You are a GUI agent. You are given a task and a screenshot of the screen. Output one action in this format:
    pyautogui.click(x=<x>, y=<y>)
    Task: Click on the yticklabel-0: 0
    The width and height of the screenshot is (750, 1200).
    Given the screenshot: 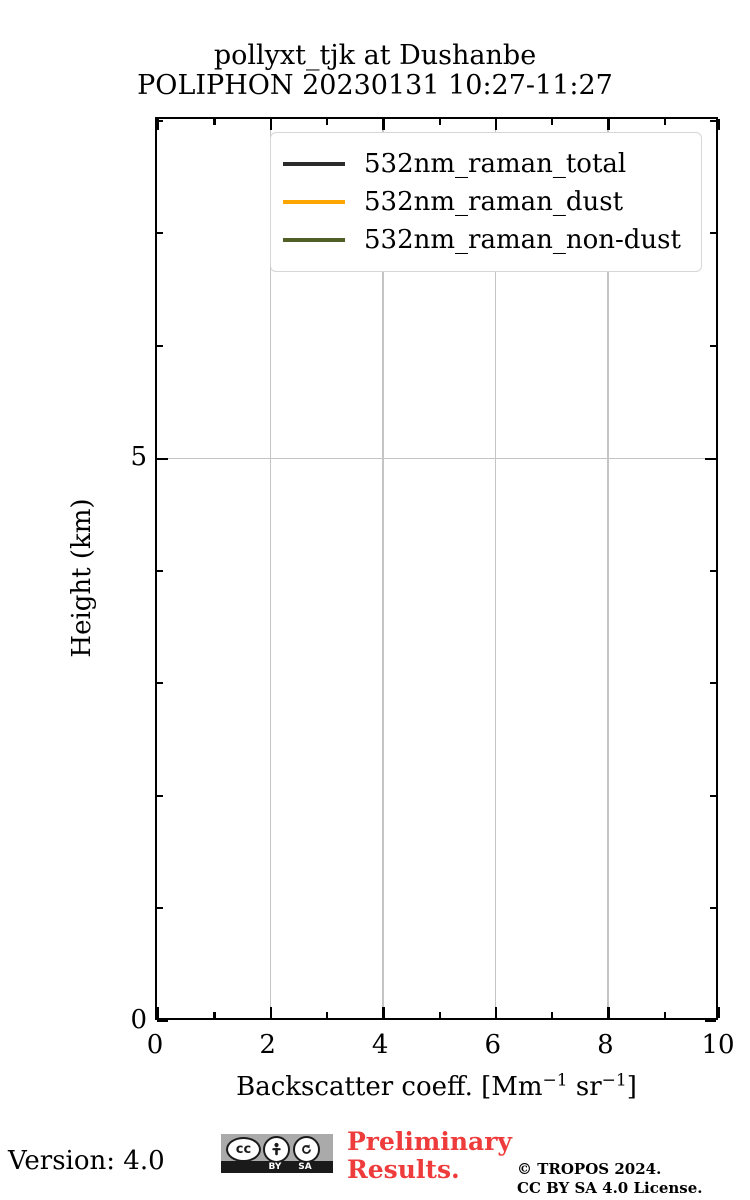 What is the action you would take?
    pyautogui.click(x=138, y=1020)
    